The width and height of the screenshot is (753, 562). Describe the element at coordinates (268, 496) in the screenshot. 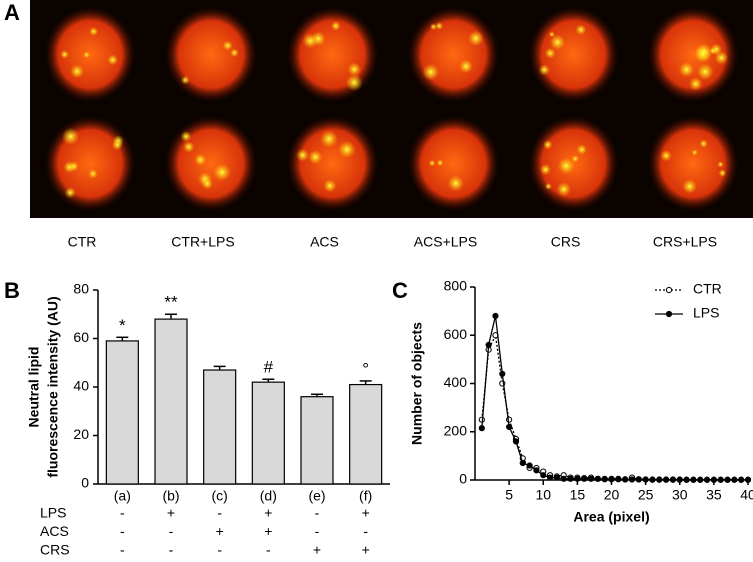

I see `x-tick-label: (d)` at that location.